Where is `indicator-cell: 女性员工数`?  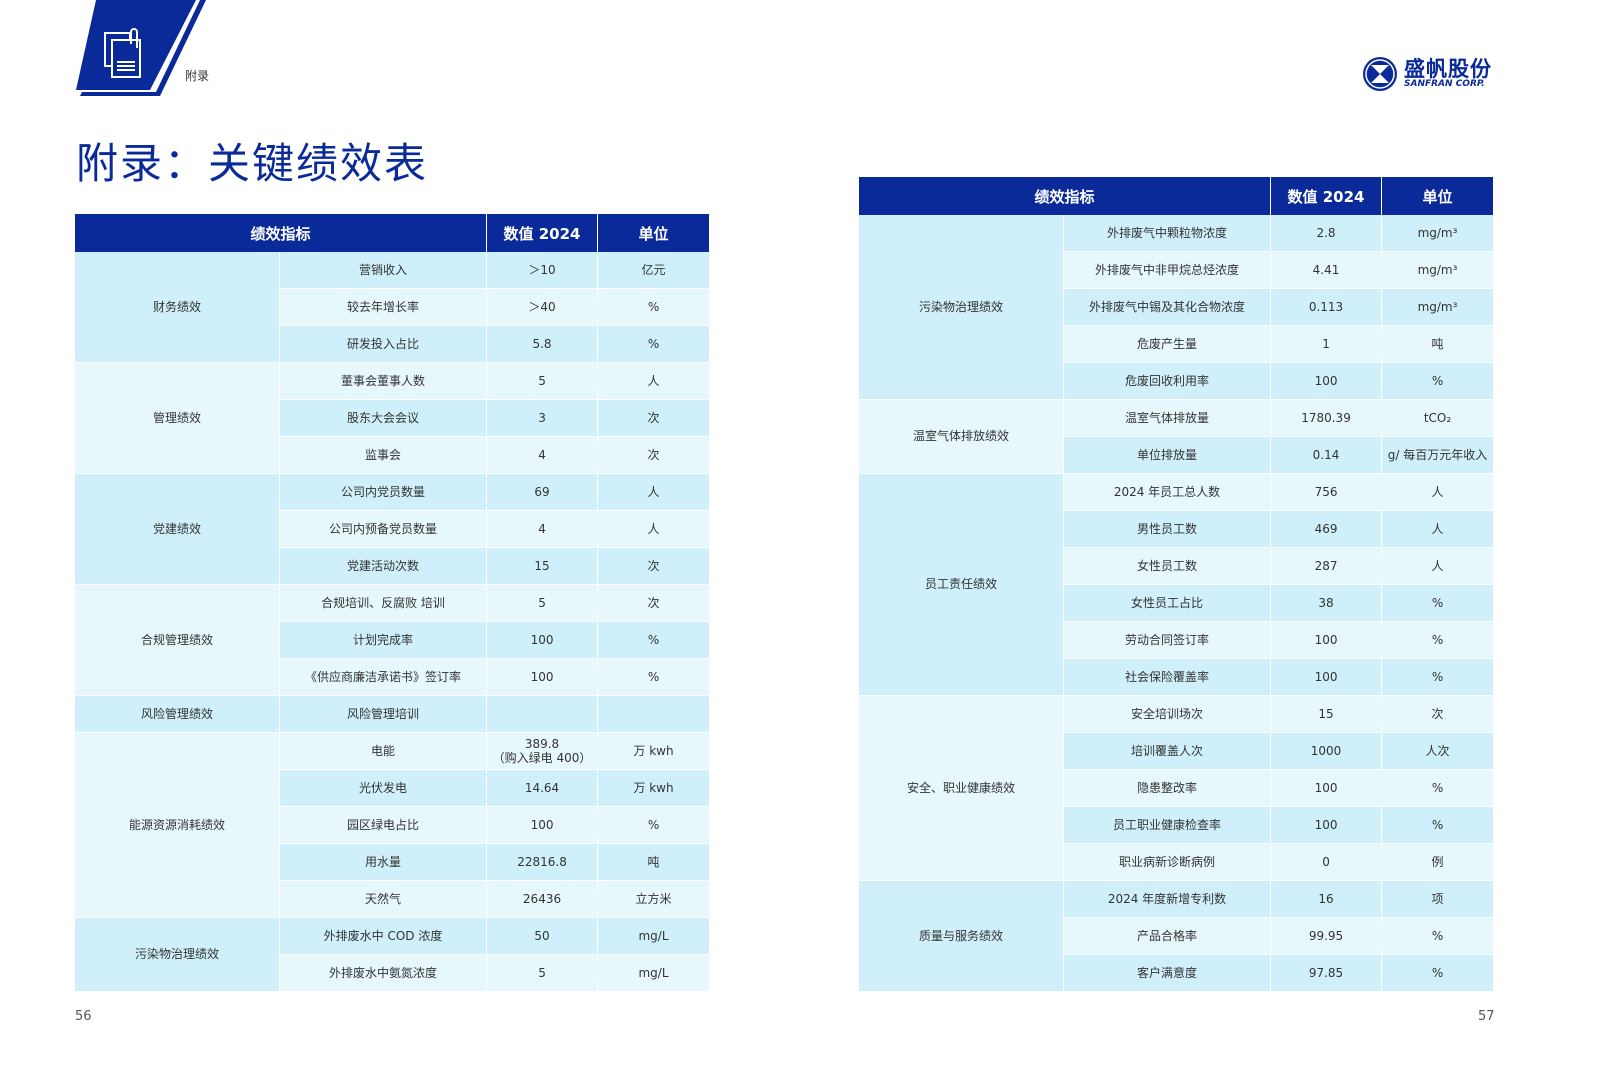 indicator-cell: 女性员工数 is located at coordinates (1168, 566).